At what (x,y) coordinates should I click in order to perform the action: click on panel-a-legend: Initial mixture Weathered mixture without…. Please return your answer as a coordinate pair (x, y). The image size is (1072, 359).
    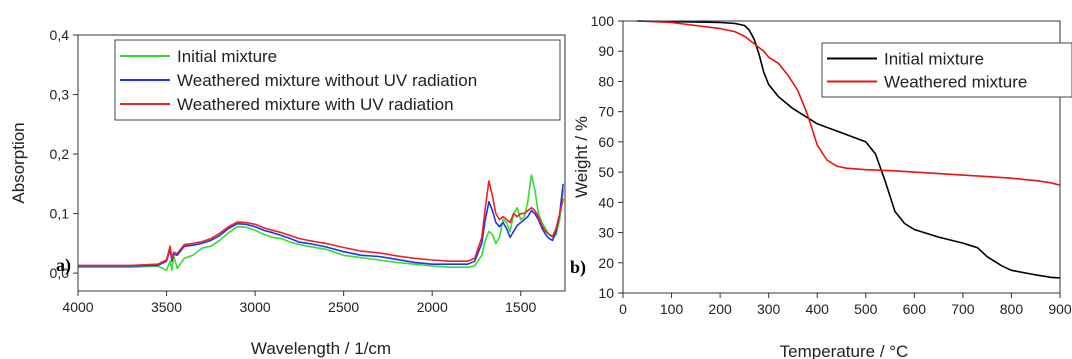
    Looking at the image, I should click on (337, 80).